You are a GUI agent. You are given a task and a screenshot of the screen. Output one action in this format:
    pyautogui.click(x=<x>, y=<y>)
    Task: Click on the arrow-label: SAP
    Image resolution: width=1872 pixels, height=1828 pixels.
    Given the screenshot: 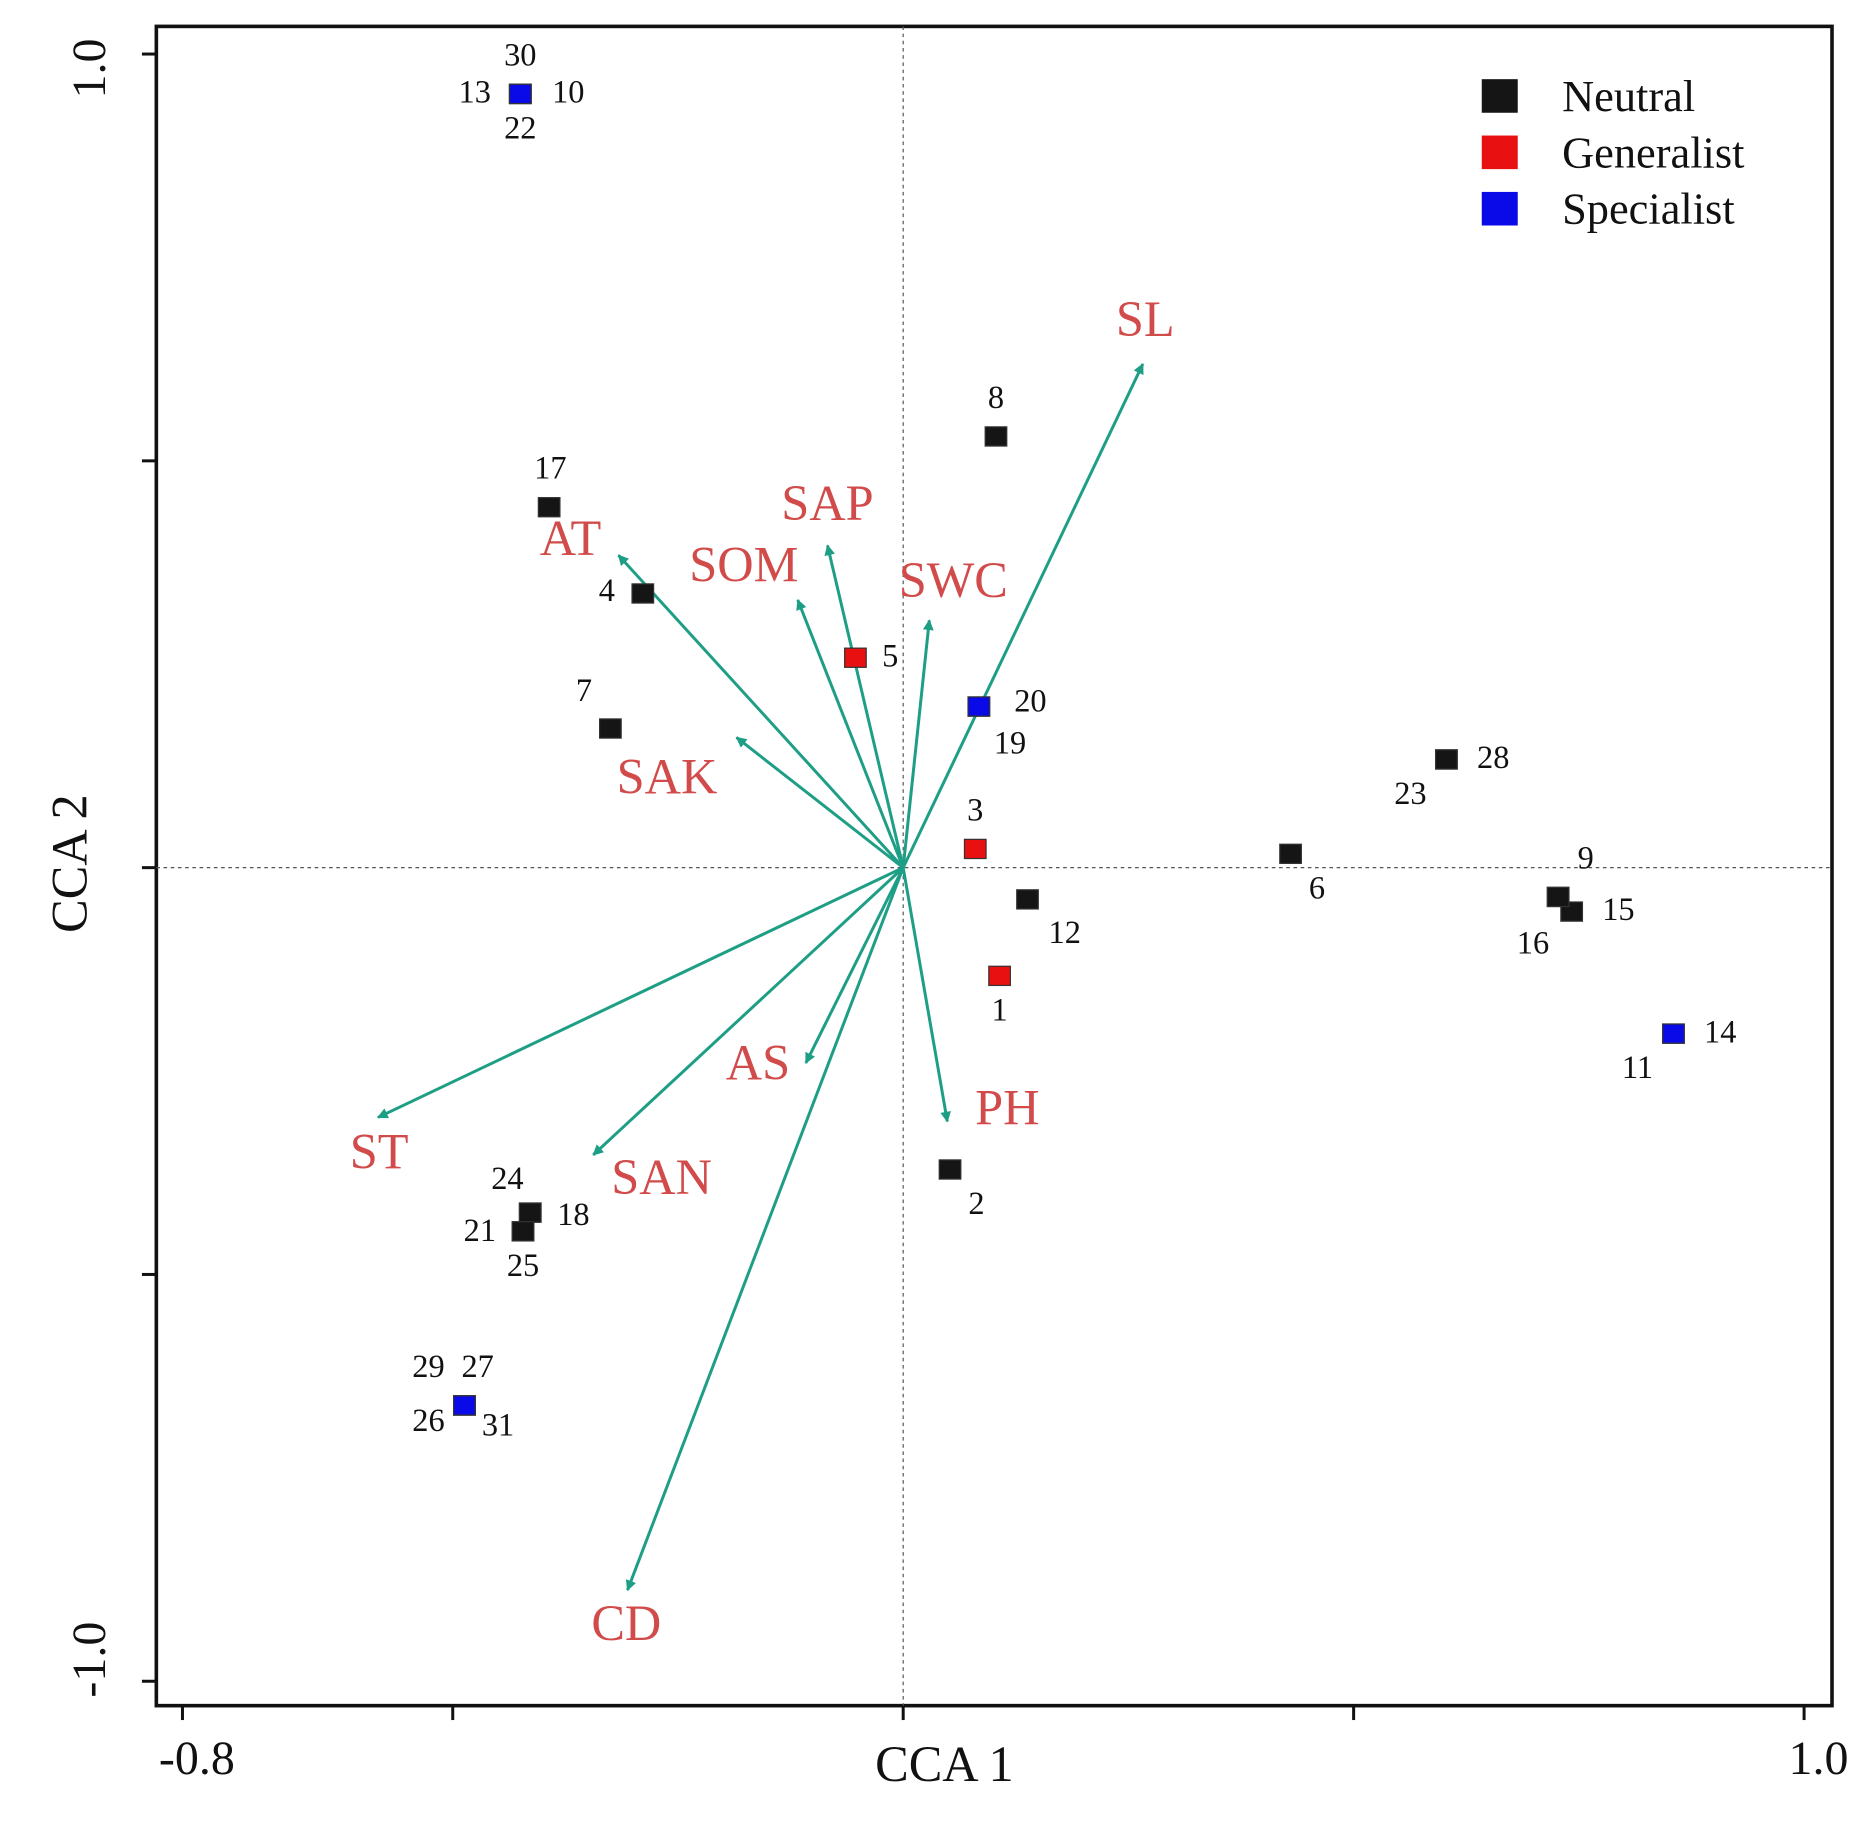 What is the action you would take?
    pyautogui.click(x=827, y=503)
    